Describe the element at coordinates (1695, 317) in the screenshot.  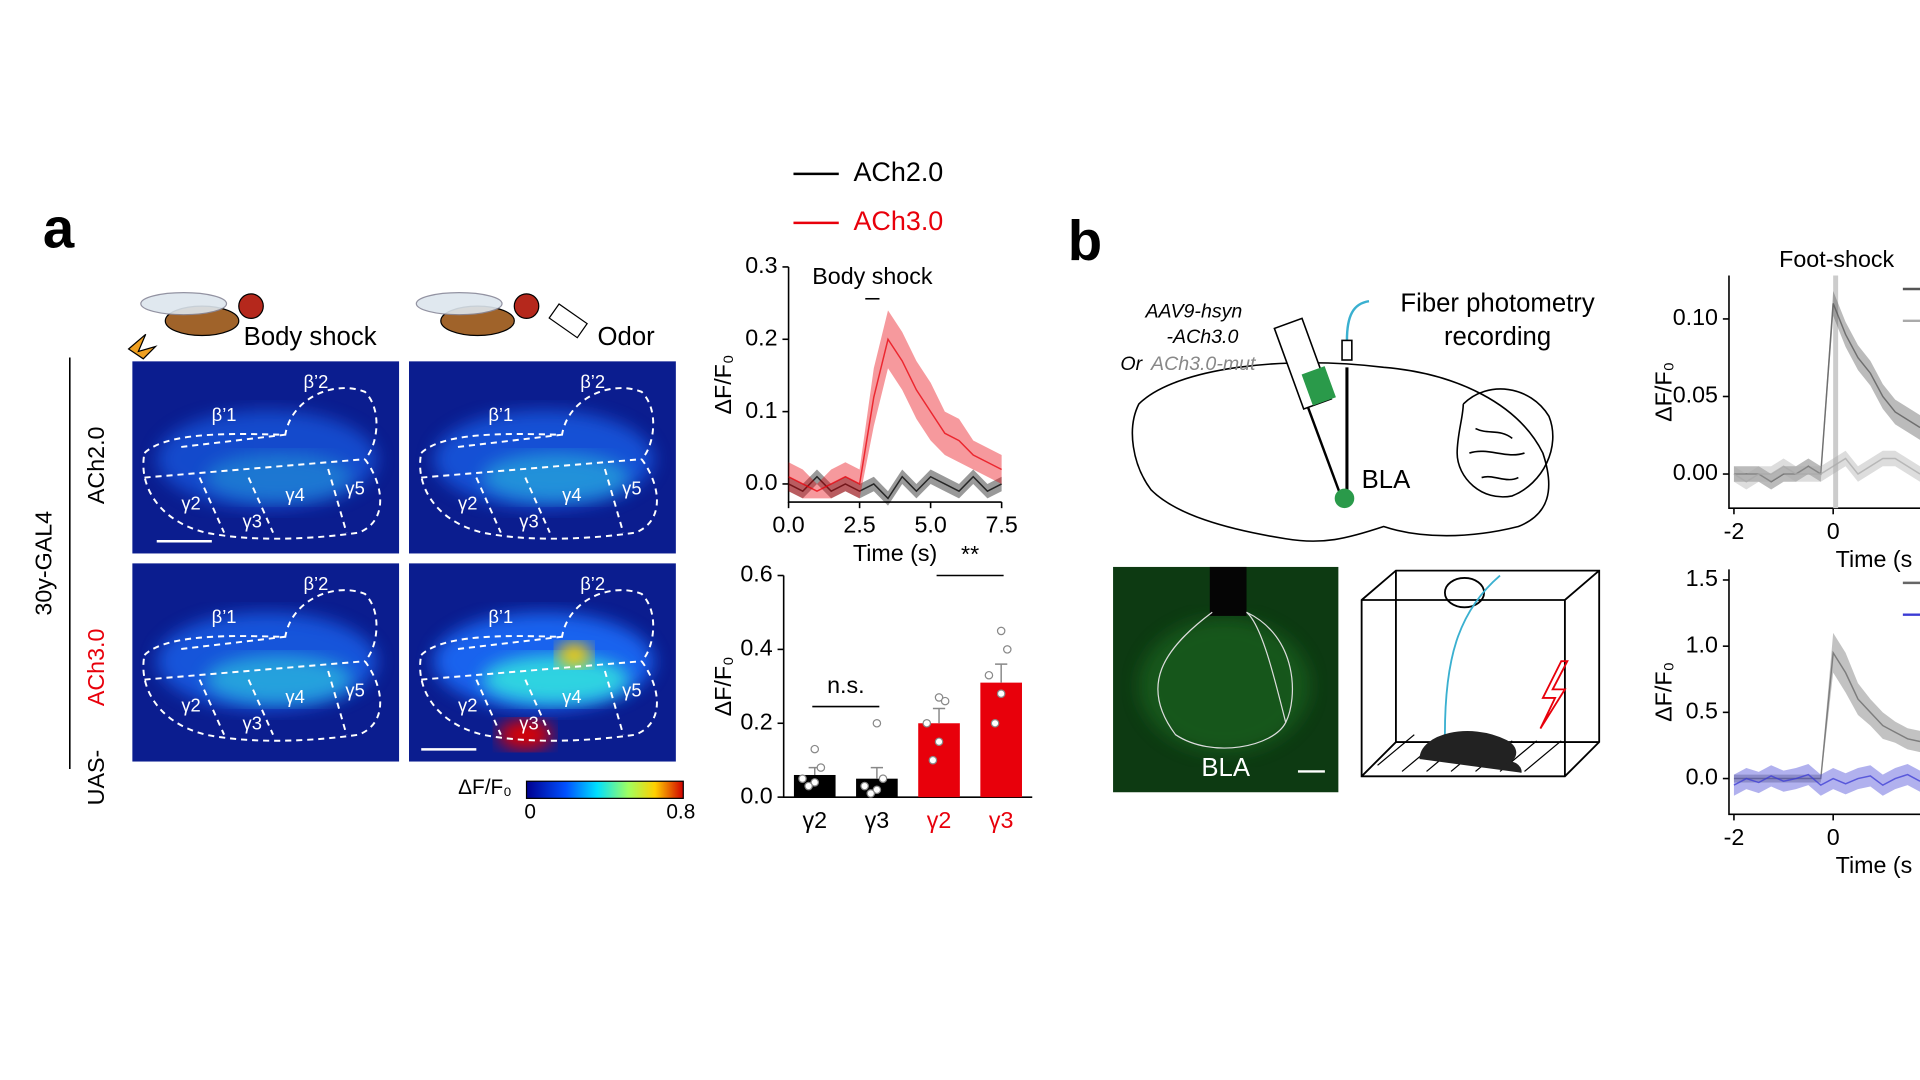
I see `y-tick-label: 0.10` at that location.